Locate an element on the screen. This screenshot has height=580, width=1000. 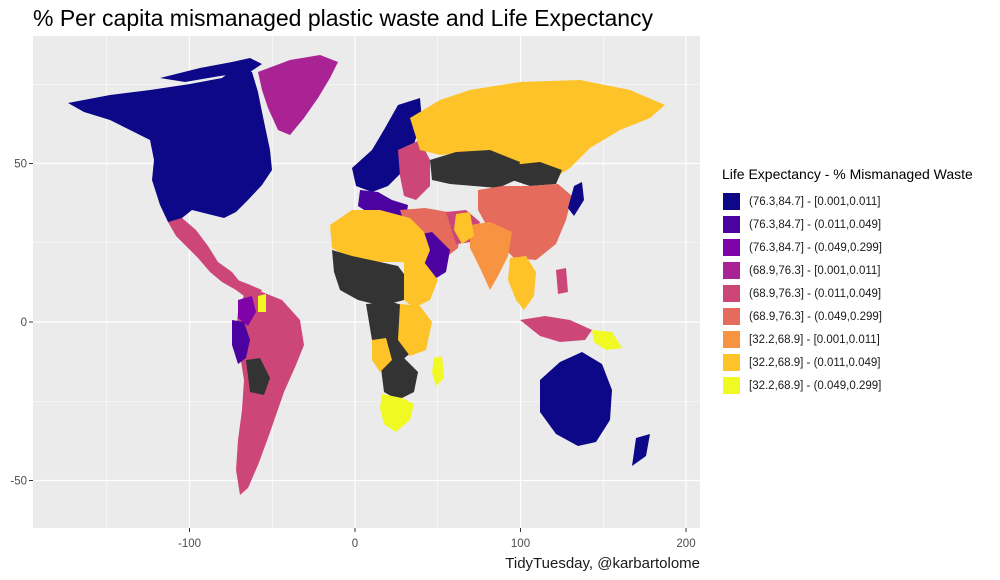
region-new-zealand is located at coordinates (641, 450).